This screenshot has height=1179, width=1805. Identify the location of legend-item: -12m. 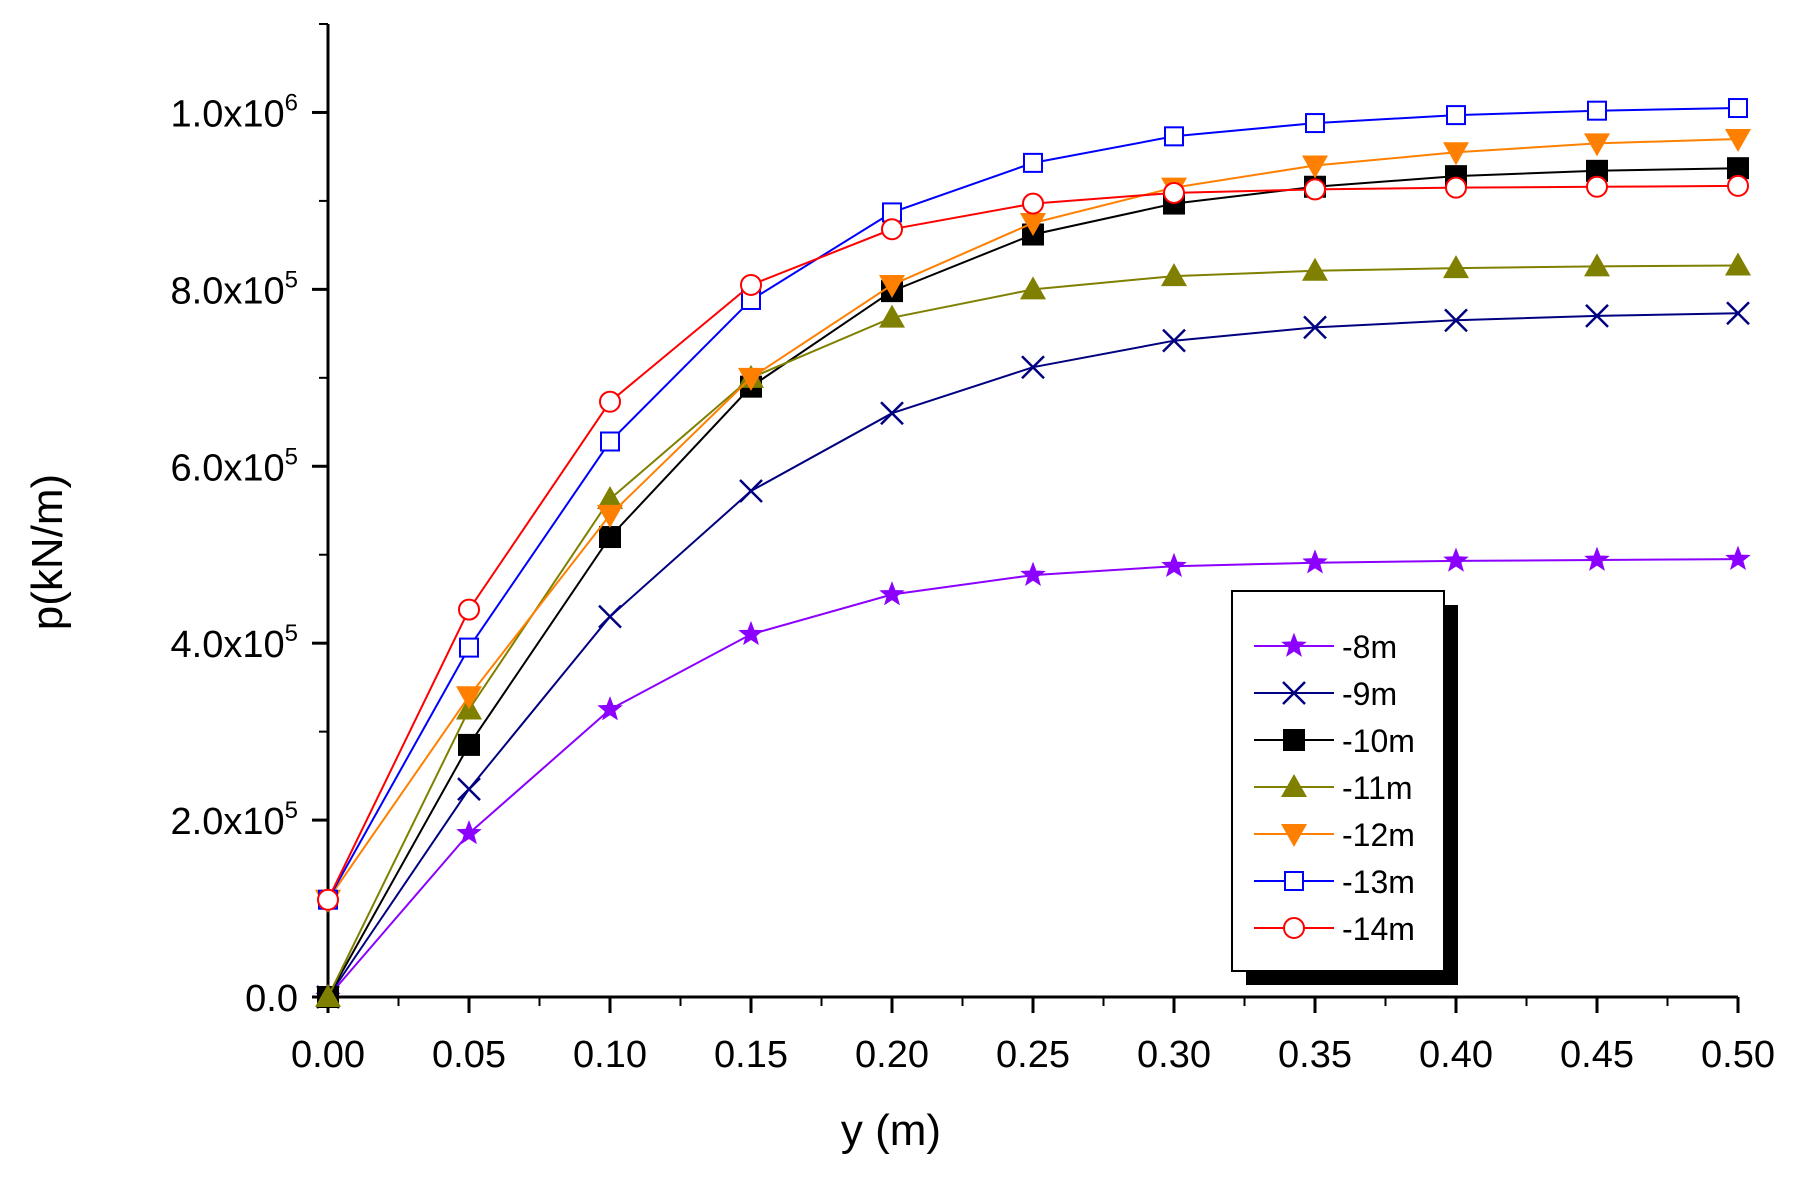
(1334, 835).